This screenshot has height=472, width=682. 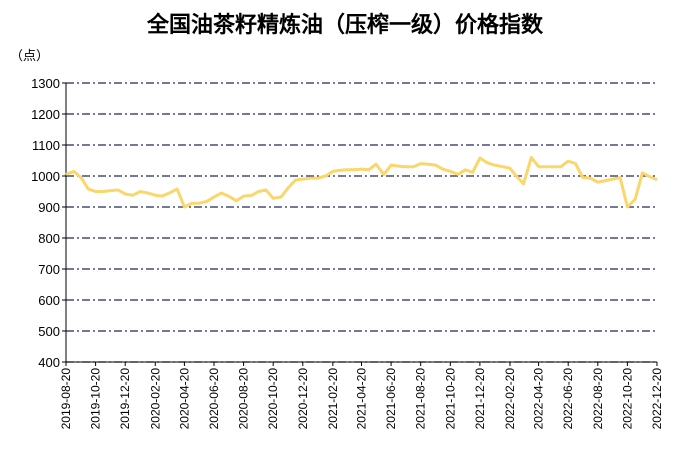 What do you see at coordinates (49, 362) in the screenshot?
I see `y-tick-label: 400` at bounding box center [49, 362].